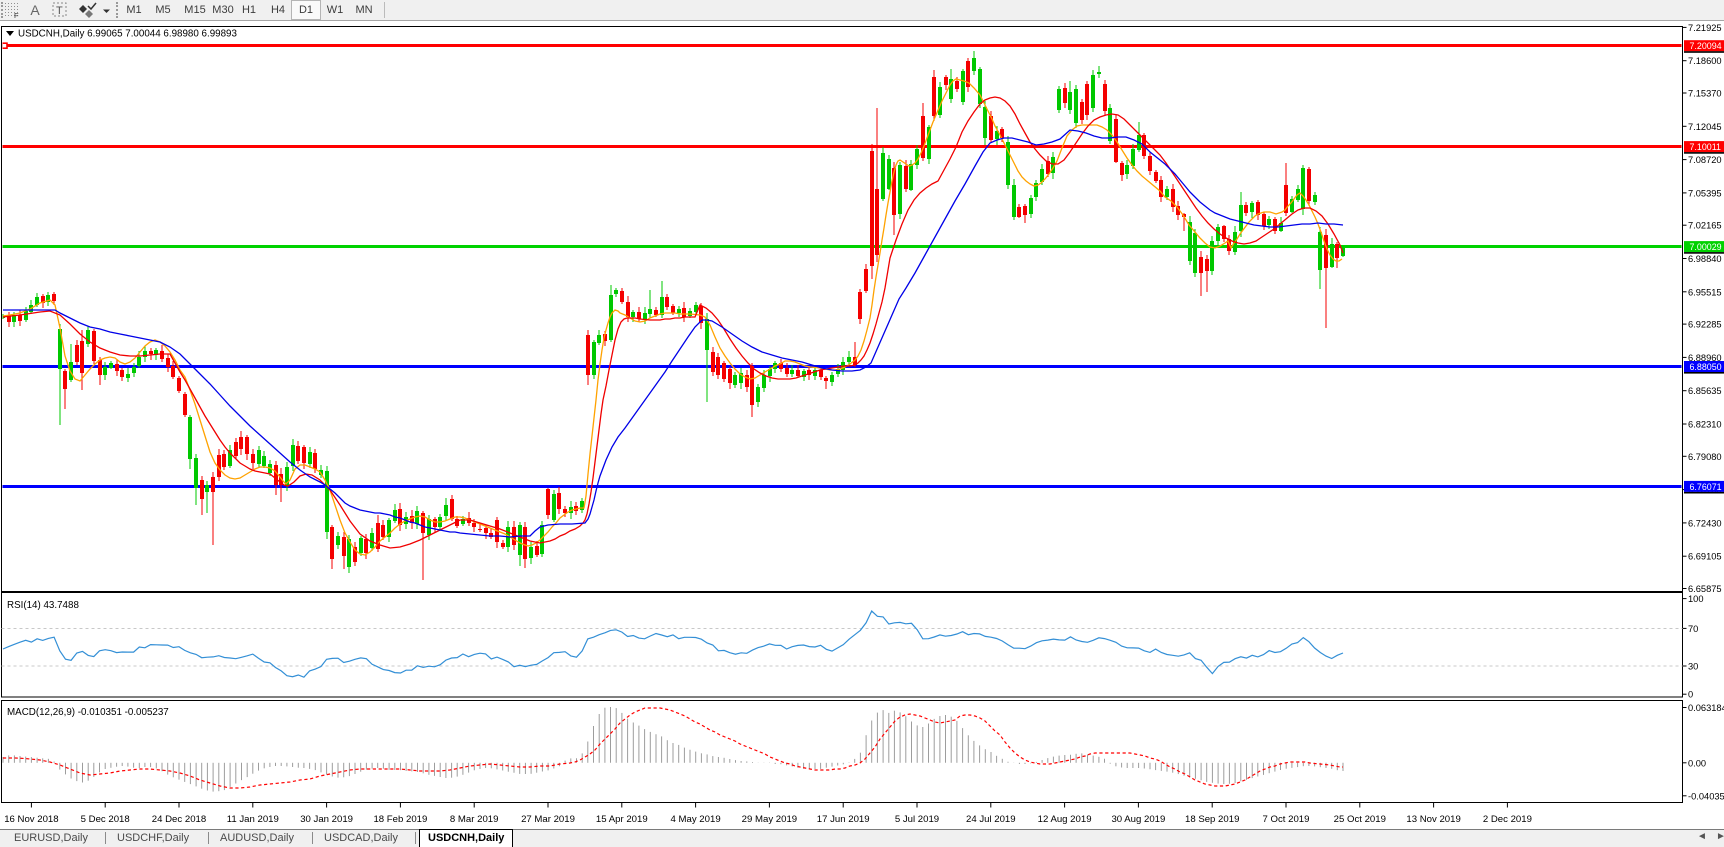 Image resolution: width=1724 pixels, height=847 pixels. I want to click on svg-text: 15 Apr 2019, so click(622, 819).